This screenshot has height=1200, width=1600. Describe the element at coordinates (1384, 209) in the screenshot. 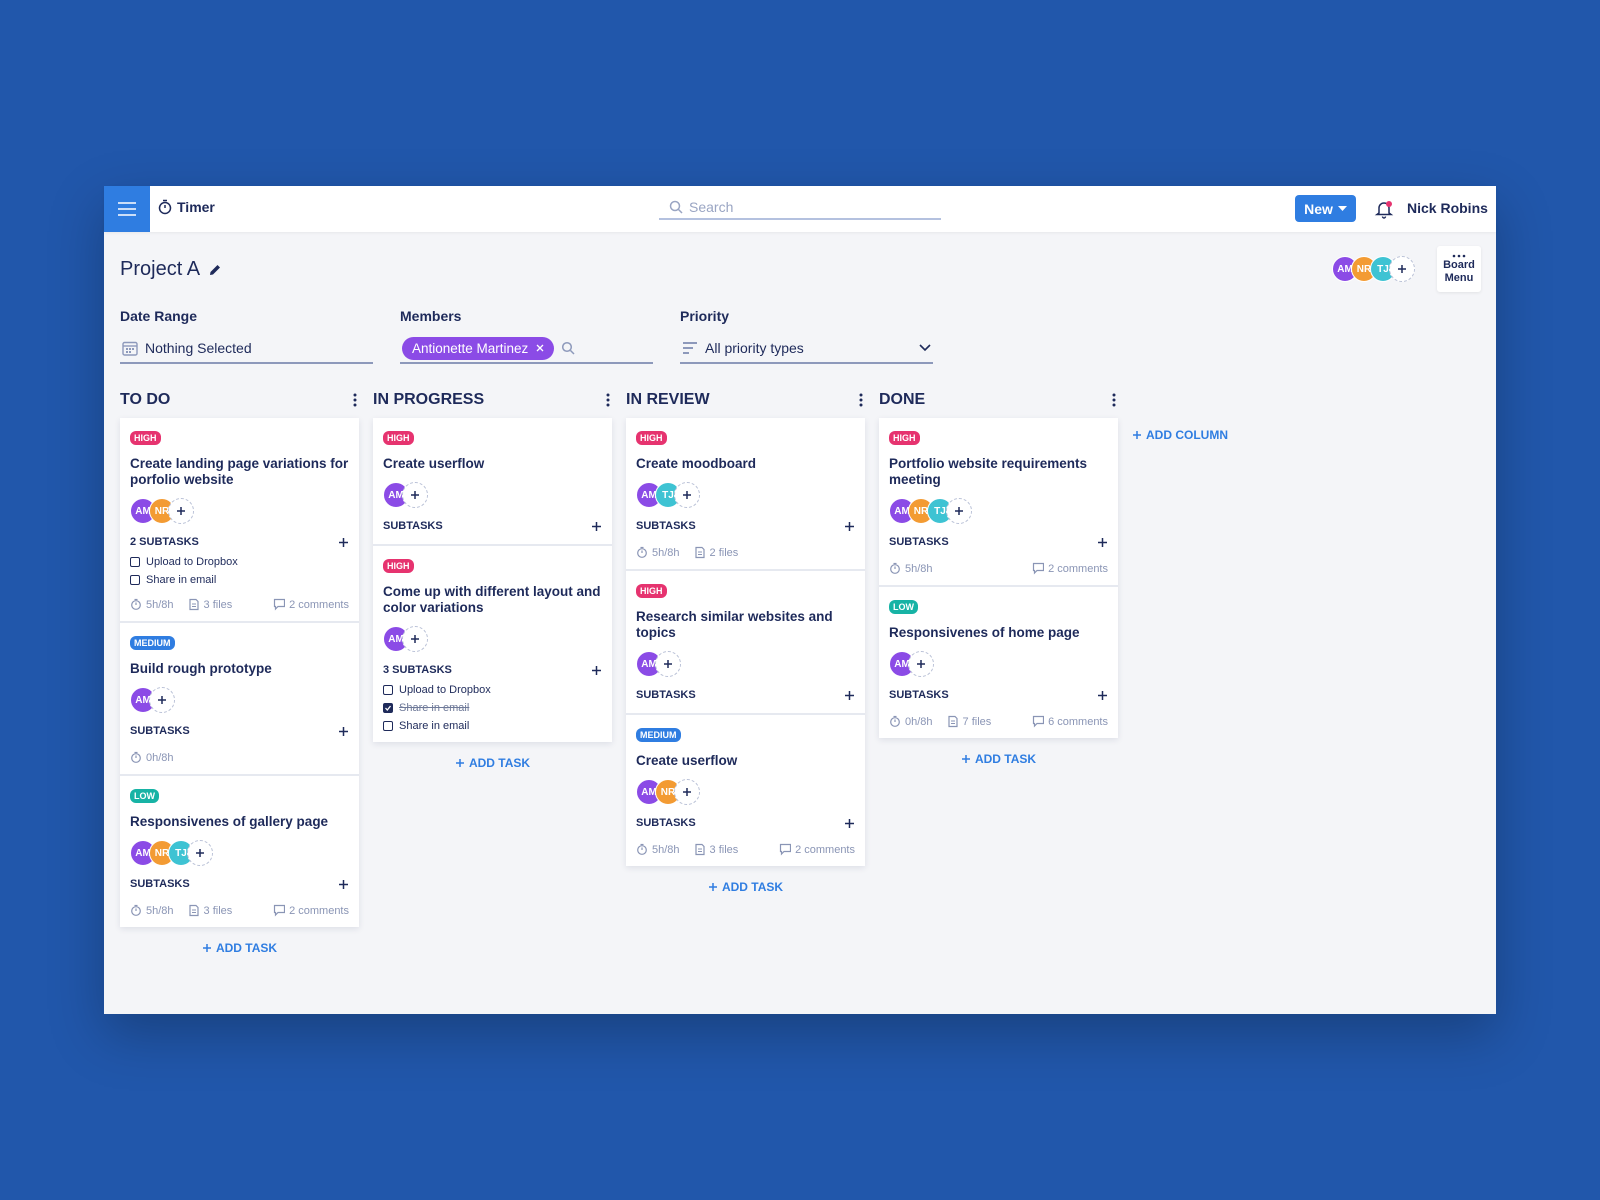

I see `bell-icon` at that location.